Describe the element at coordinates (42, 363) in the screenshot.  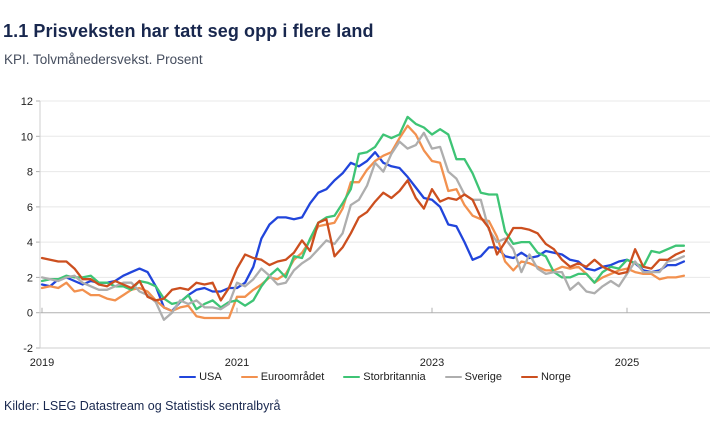
I see `x-tick-label: 2019` at that location.